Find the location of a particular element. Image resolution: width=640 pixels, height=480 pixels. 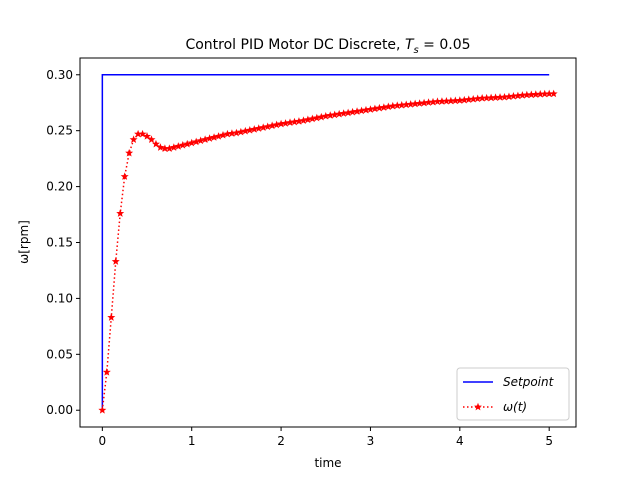

y-axis: 0.00 0.05 0.10 0.15 0.20 0.25 0.30 is located at coordinates (63, 242).